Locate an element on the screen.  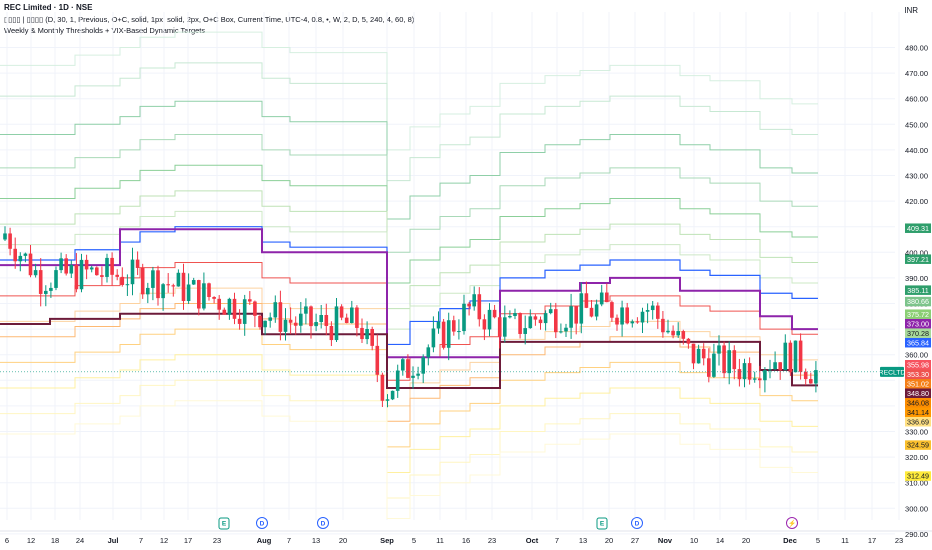
price-label: 375.72 is located at coordinates (918, 314).